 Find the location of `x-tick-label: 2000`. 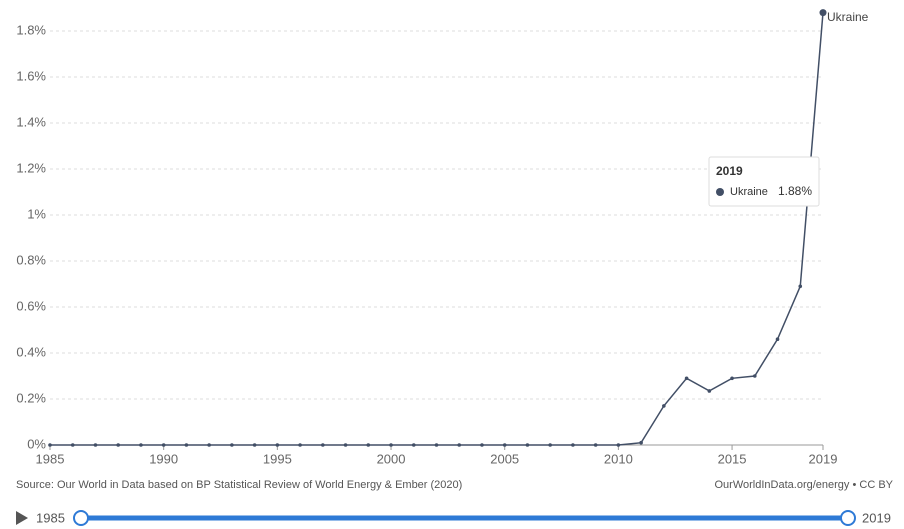

x-tick-label: 2000 is located at coordinates (391, 458).